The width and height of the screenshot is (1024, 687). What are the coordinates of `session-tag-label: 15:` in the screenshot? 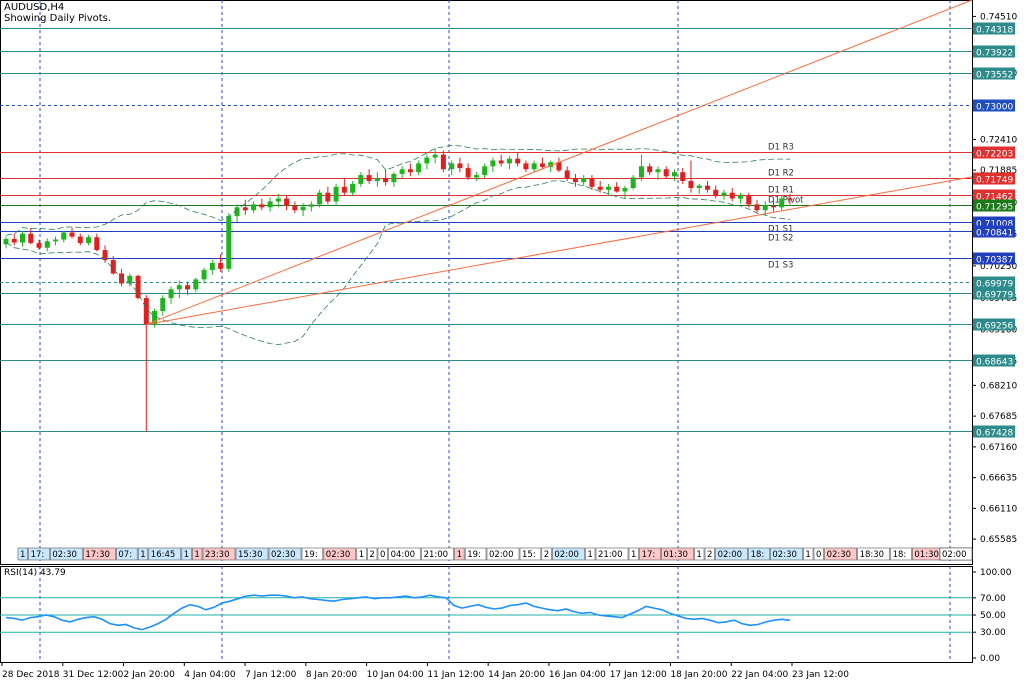 It's located at (529, 555).